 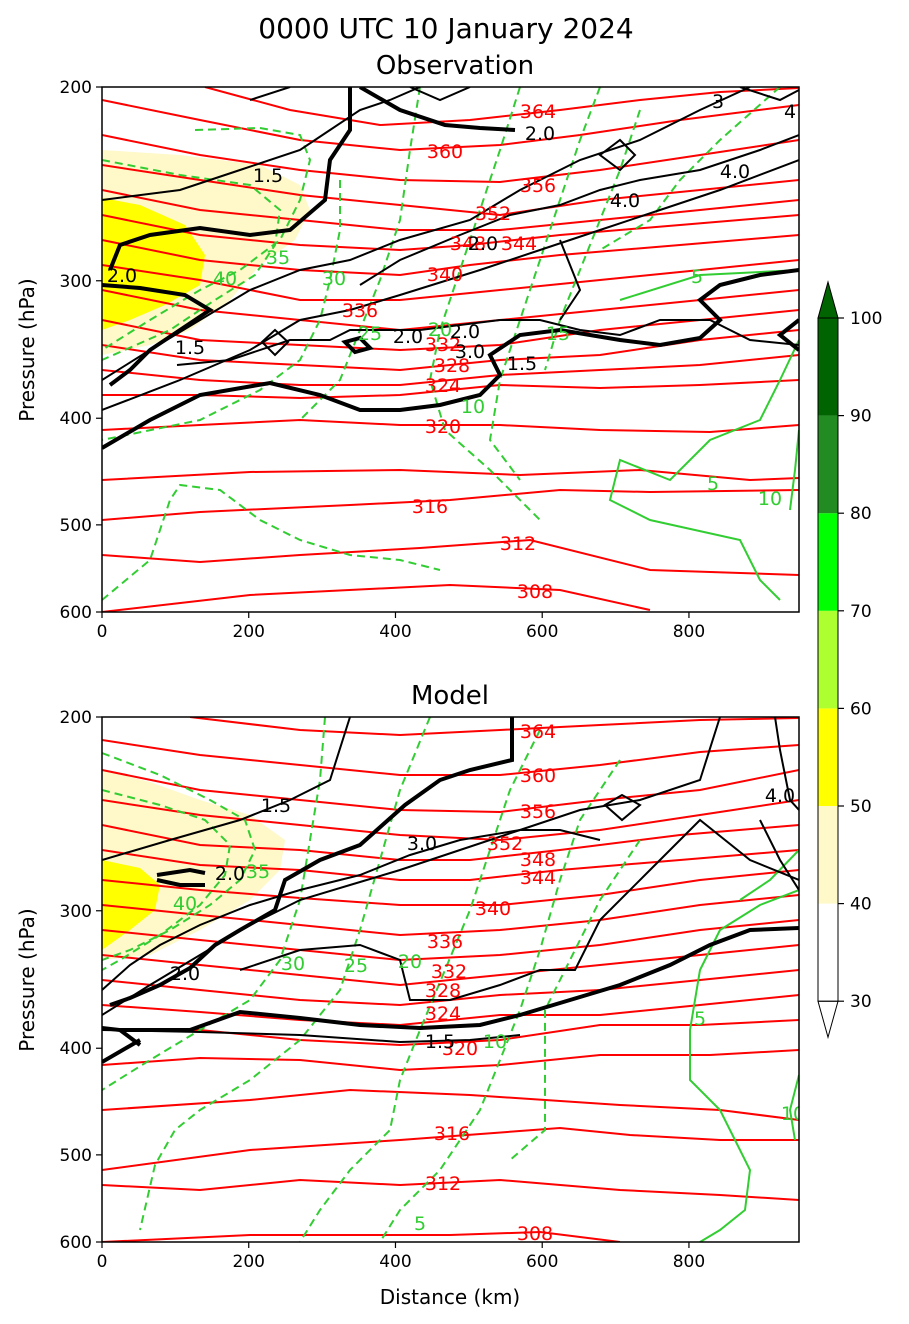 What do you see at coordinates (422, 844) in the screenshot?
I see `pv-label: 3.0` at bounding box center [422, 844].